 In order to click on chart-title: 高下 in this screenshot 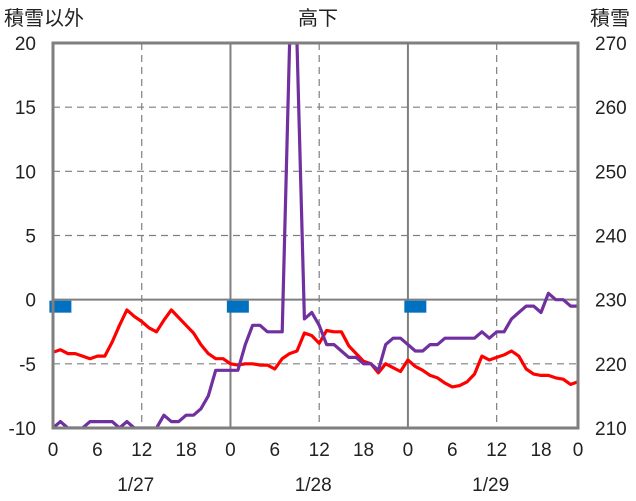, I will do `click(318, 18)`.